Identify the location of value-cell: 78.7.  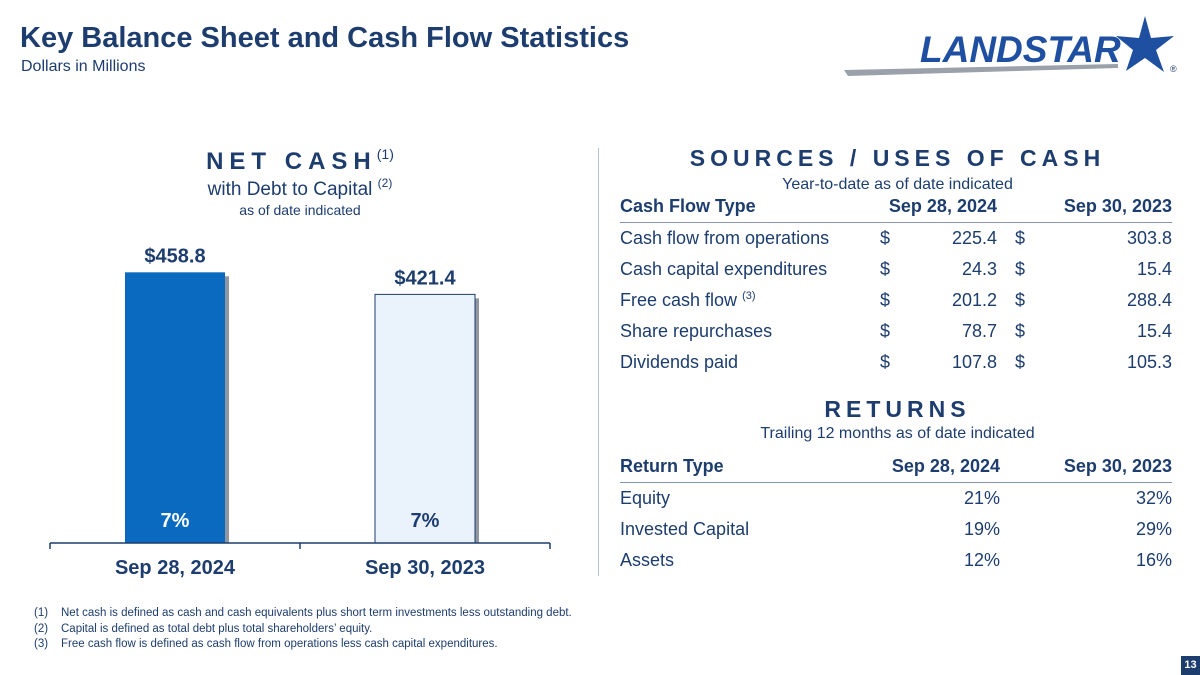
(979, 330).